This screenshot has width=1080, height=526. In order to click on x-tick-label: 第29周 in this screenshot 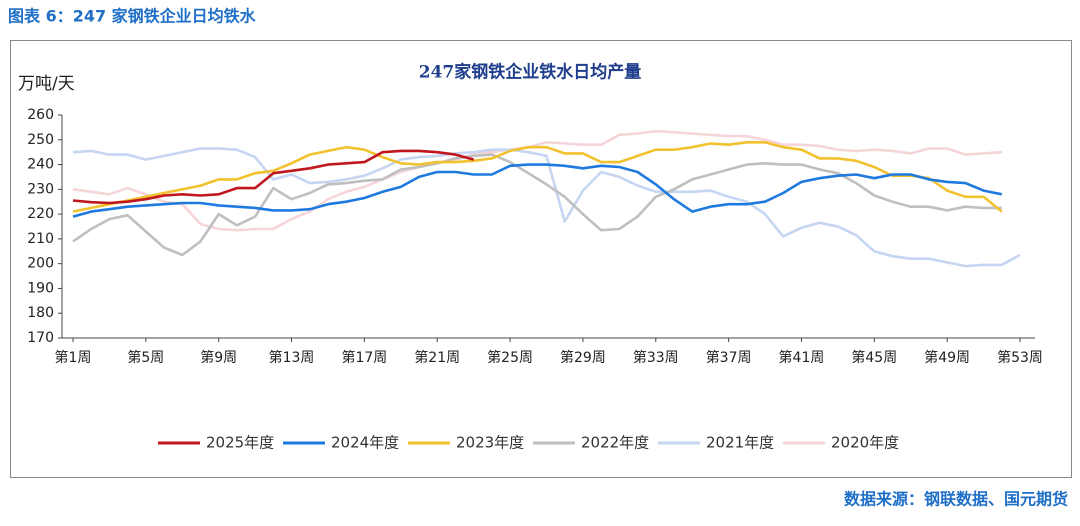, I will do `click(583, 357)`.